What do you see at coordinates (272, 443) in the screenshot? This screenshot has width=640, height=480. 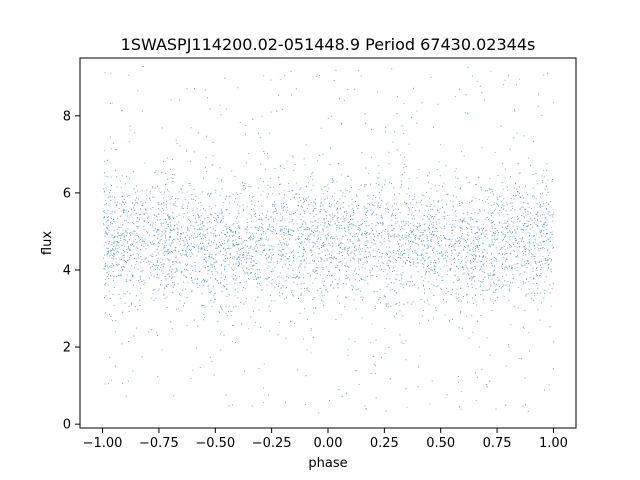 I see `x-tick-label: −0.25` at bounding box center [272, 443].